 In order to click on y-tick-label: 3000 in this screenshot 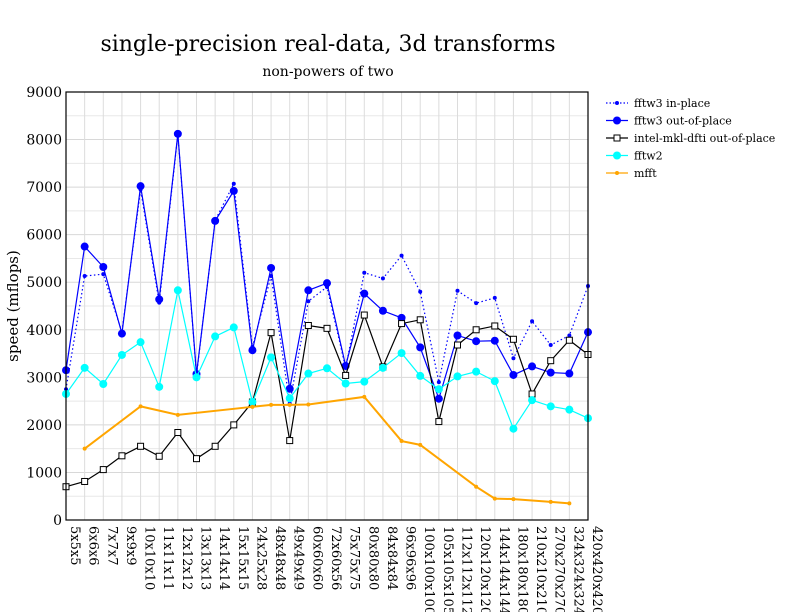, I will do `click(44, 378)`.